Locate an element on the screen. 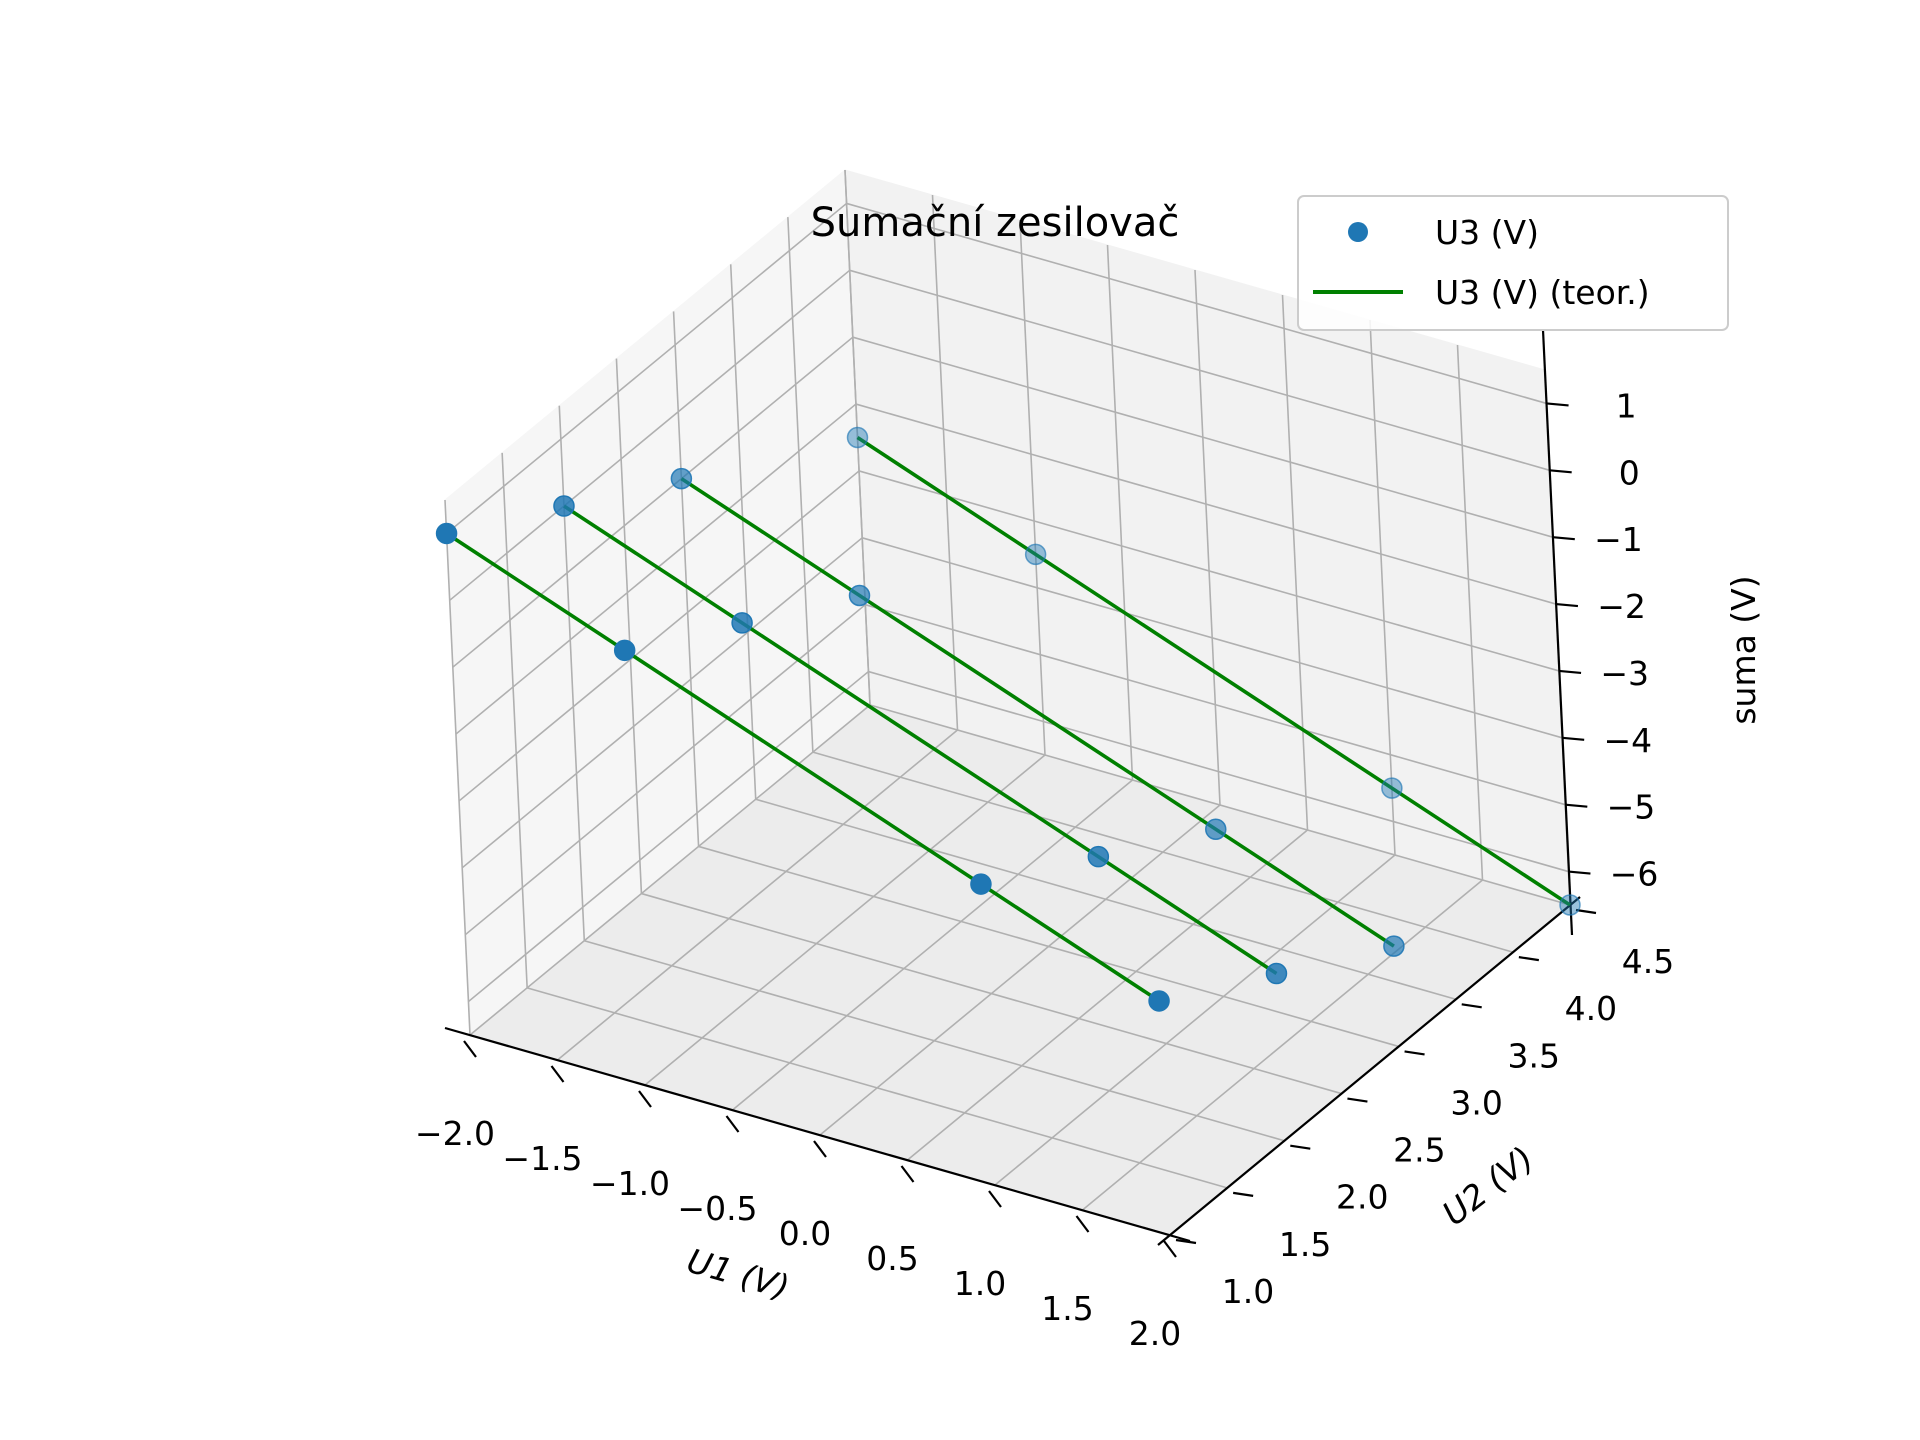 Image resolution: width=1920 pixels, height=1440 pixels. y-tick-label: 2.5 is located at coordinates (1419, 1150).